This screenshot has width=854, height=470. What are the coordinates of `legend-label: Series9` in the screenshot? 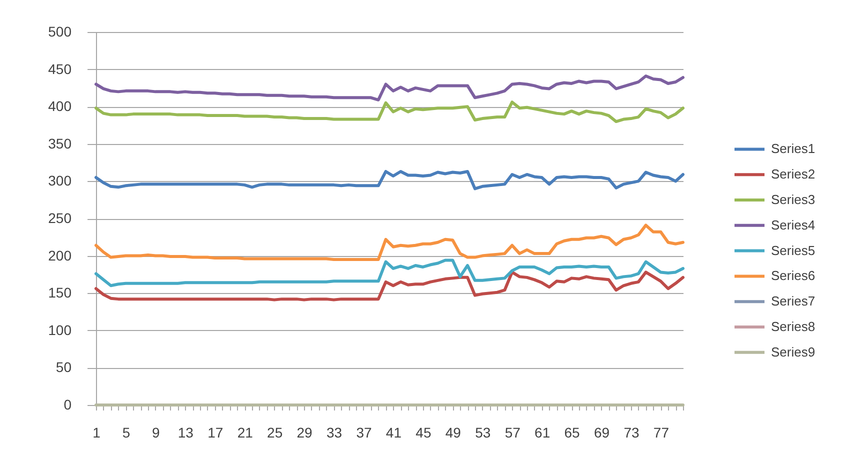 It's located at (793, 352).